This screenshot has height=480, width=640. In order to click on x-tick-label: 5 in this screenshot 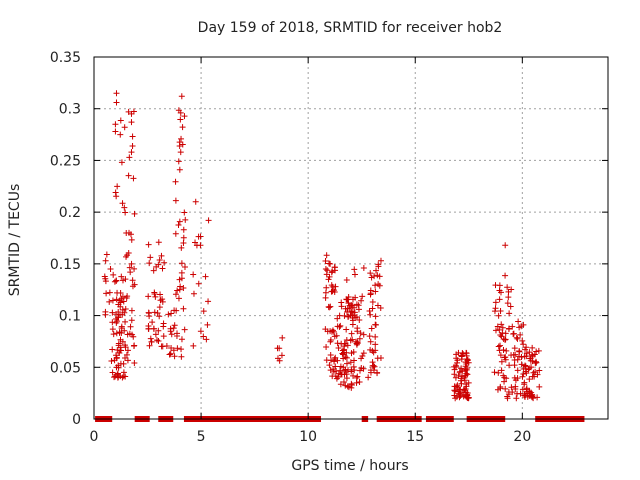, I will do `click(201, 437)`.